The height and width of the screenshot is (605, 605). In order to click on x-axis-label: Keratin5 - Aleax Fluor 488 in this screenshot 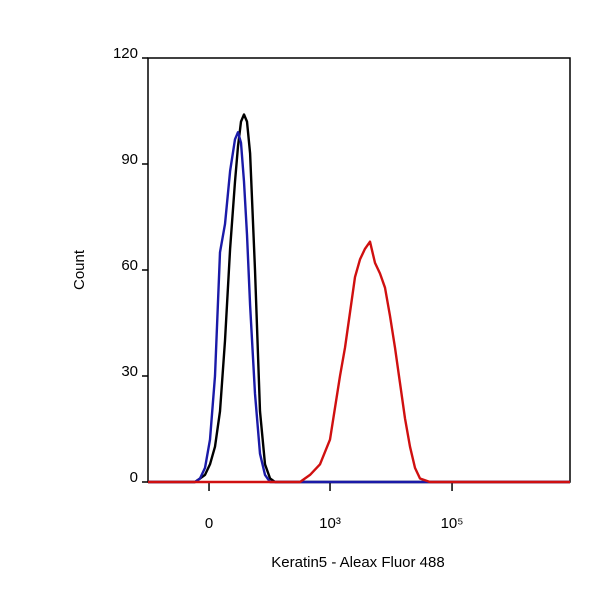, I will do `click(357, 562)`.